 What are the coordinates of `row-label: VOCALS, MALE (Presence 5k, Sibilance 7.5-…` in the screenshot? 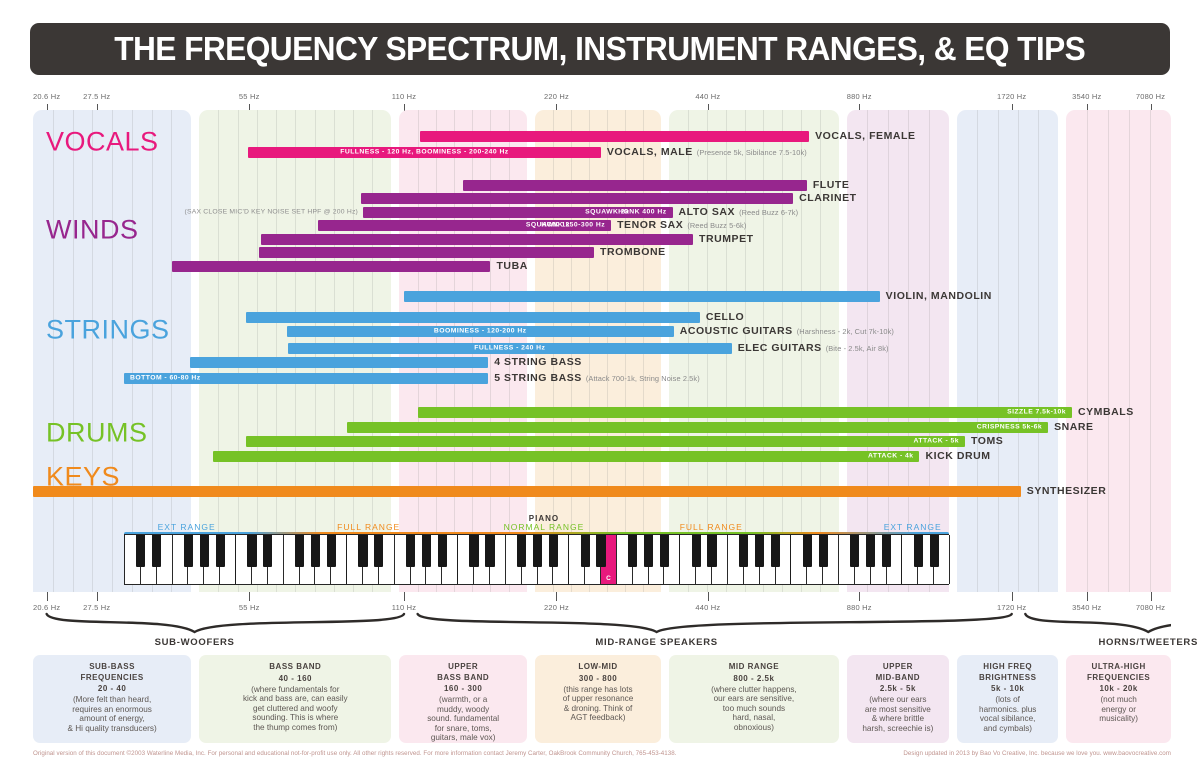 It's located at (707, 152).